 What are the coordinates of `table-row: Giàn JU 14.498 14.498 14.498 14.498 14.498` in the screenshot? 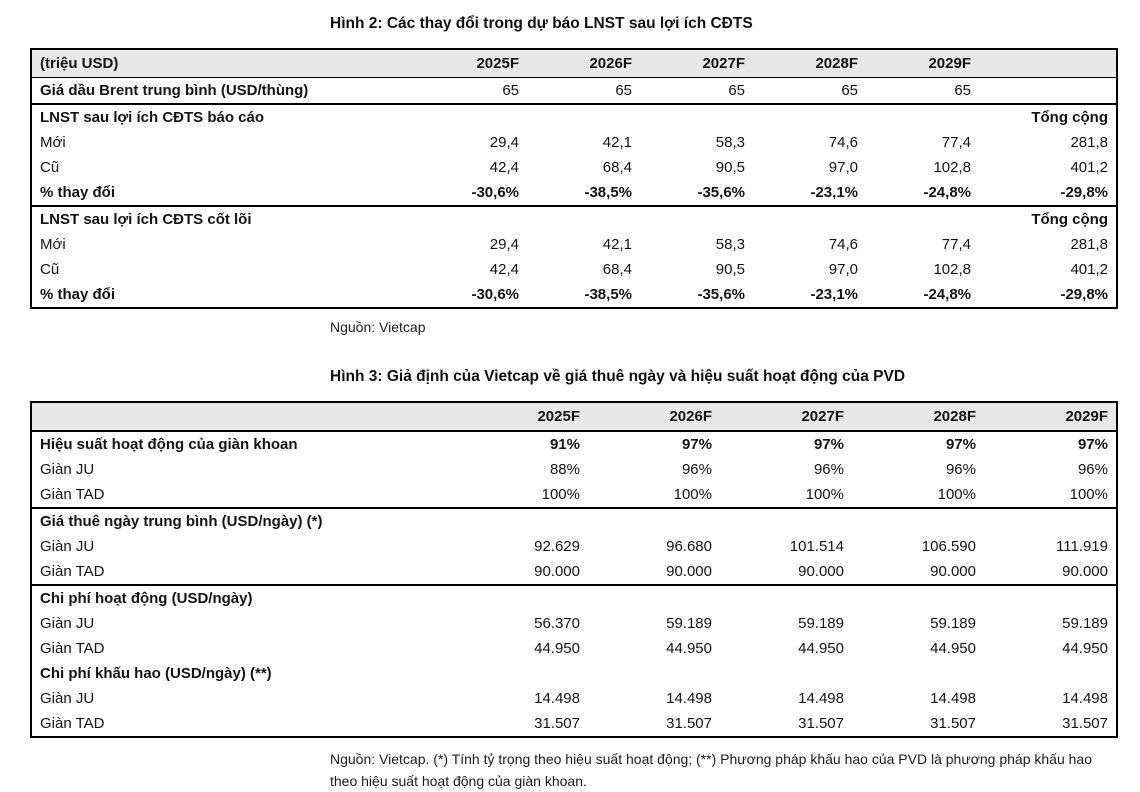 It's located at (574, 698).